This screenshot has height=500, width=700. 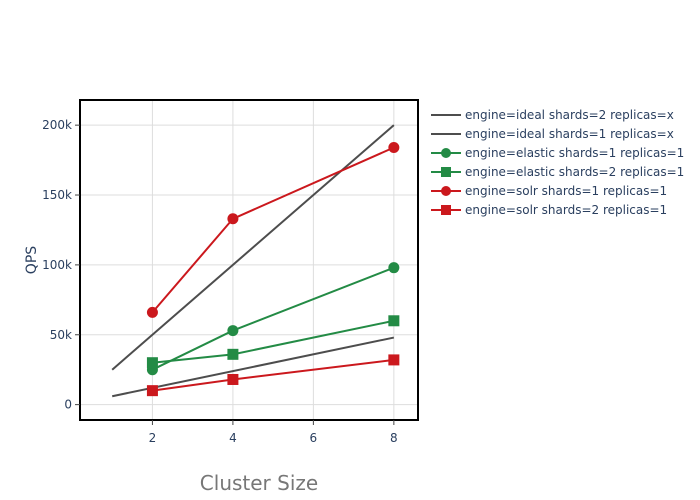 I want to click on legend-item: engine=elastic shards=2 replicas=1, so click(x=557, y=172).